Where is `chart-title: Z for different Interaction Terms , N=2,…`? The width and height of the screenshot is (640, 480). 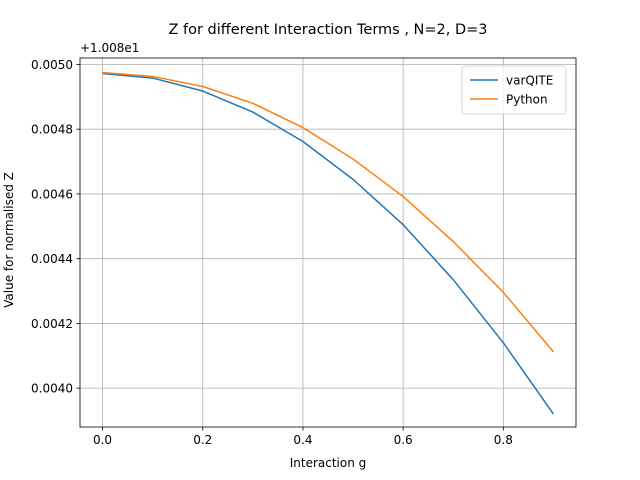 chart-title: Z for different Interaction Terms , N=2,… is located at coordinates (327, 30).